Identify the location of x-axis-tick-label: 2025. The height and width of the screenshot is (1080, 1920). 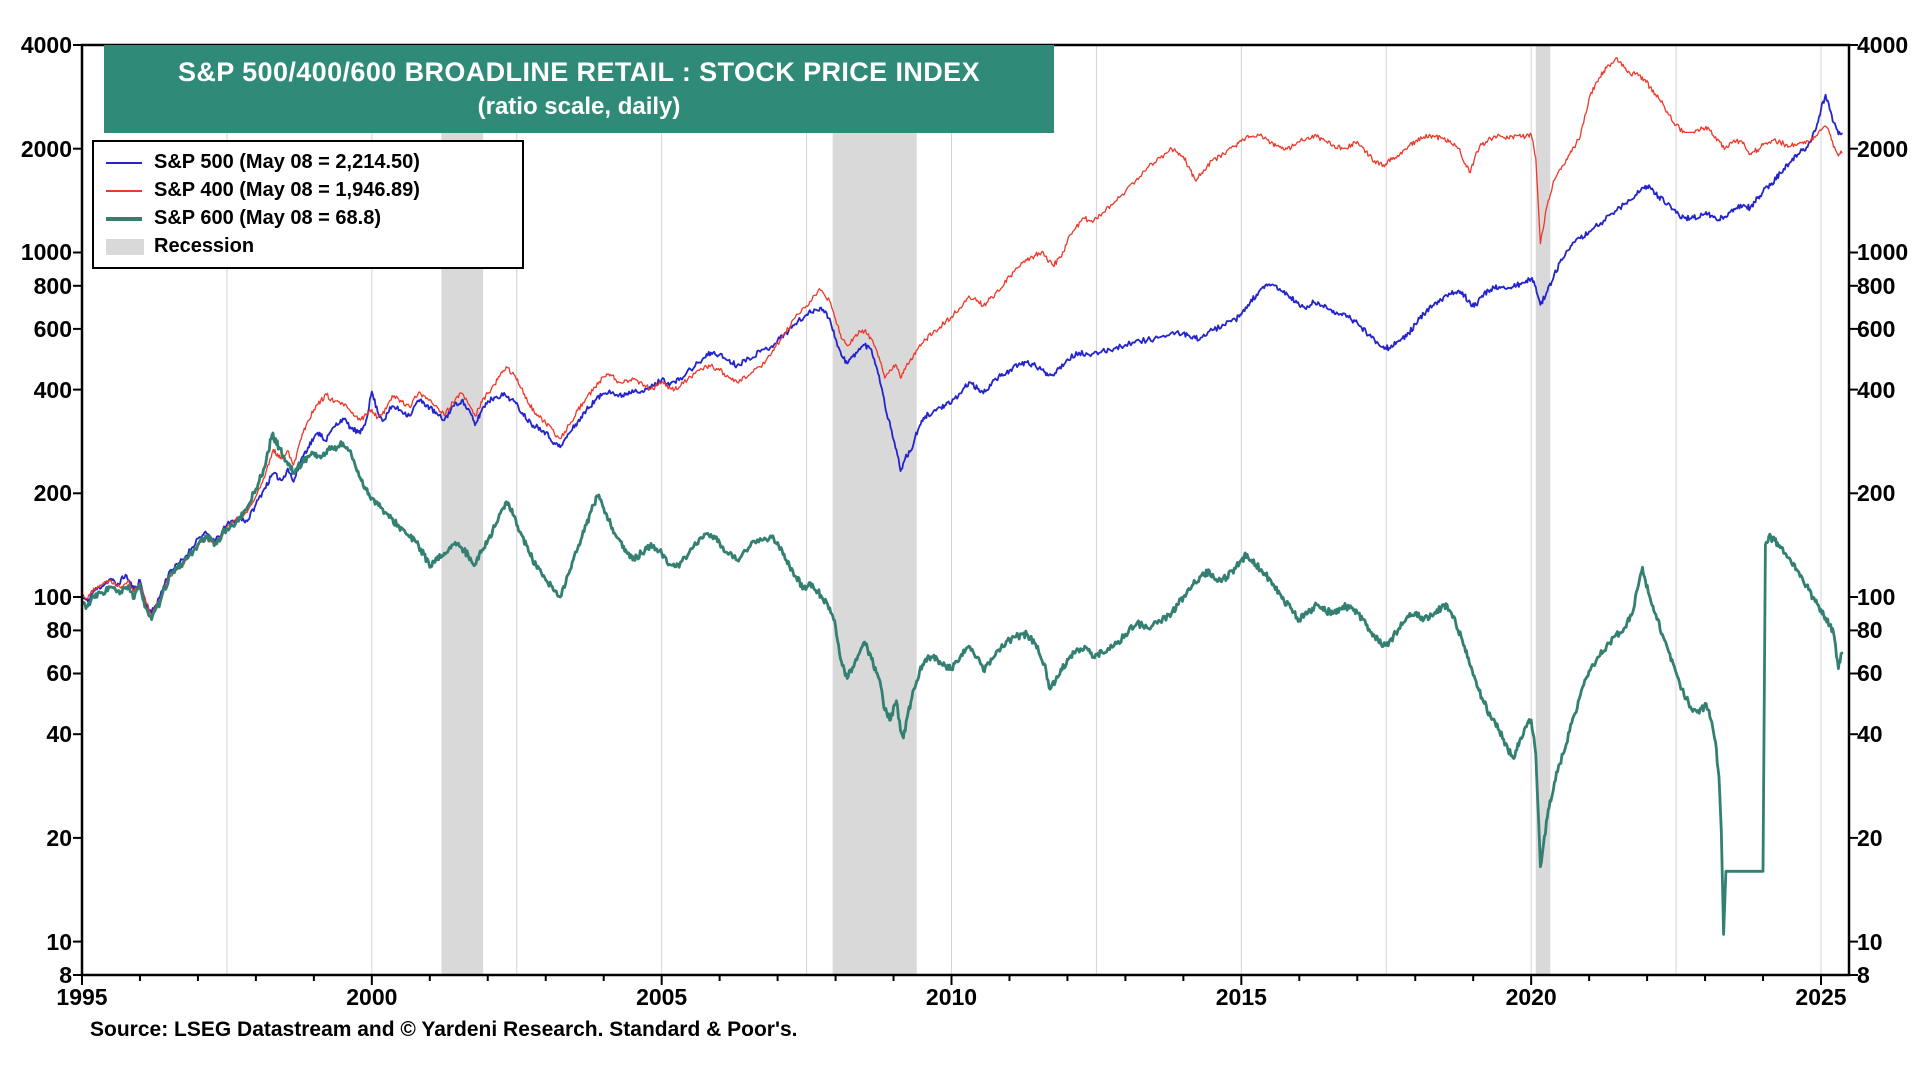
(1821, 997).